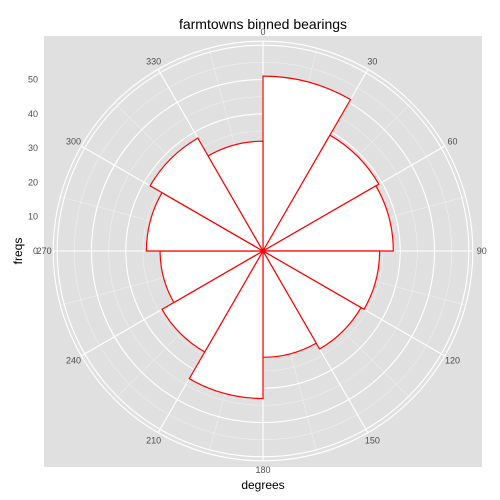 This screenshot has width=500, height=500. Describe the element at coordinates (73, 142) in the screenshot. I see `angle-tick-label: 300` at that location.